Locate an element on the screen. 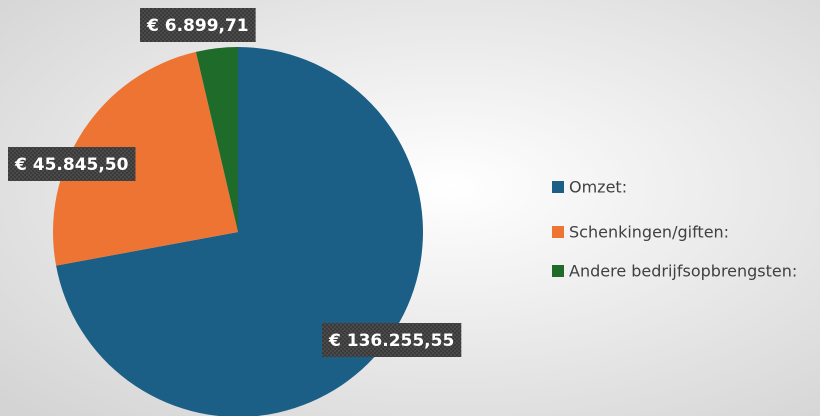 This screenshot has height=416, width=820. data-label: € 6.899,71 is located at coordinates (197, 26).